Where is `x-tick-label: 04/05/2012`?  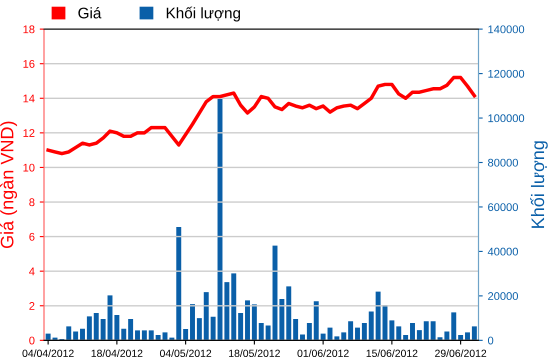 x-tick-label: 04/05/2012 is located at coordinates (186, 353).